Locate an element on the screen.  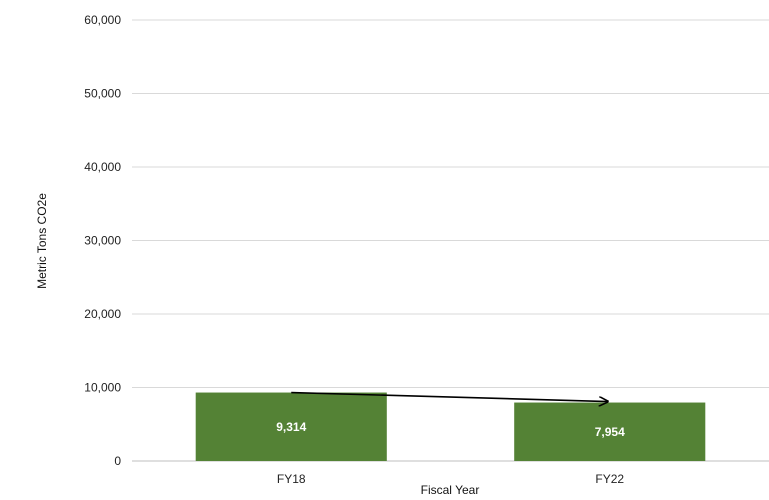
x-axis-ticks: FY18 FY22 is located at coordinates (451, 479).